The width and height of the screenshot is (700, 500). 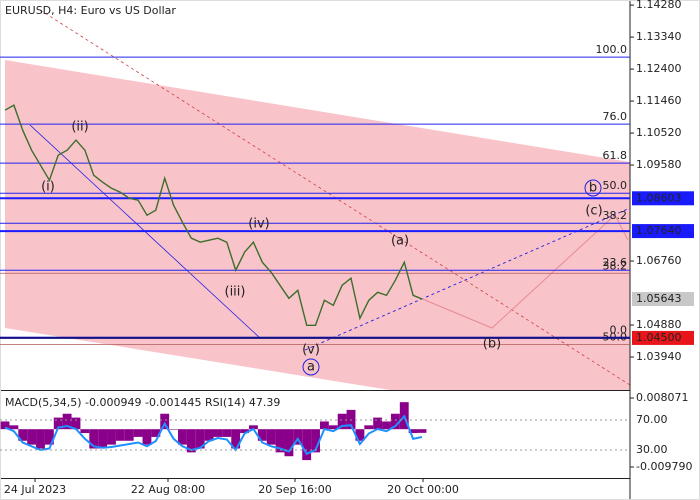 What do you see at coordinates (619, 329) in the screenshot?
I see `fib-label: 0.0` at bounding box center [619, 329].